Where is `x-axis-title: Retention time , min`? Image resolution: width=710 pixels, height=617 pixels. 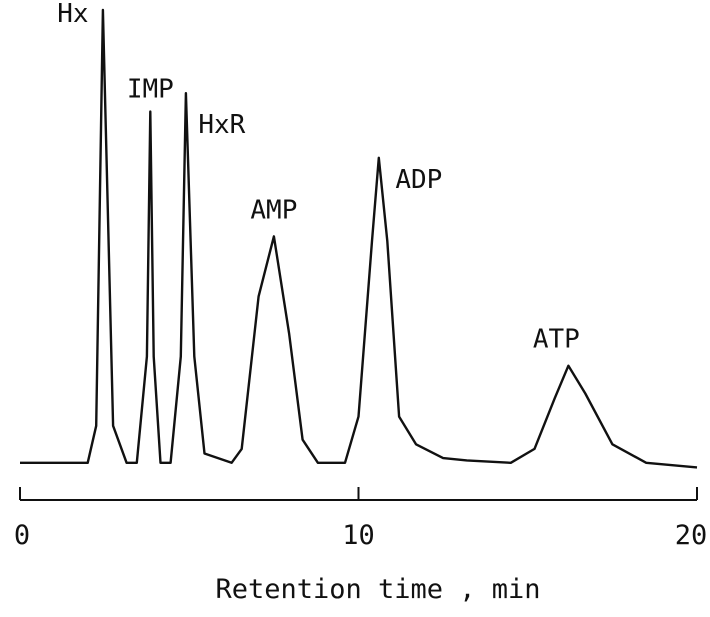 x-axis-title: Retention time , min is located at coordinates (377, 589).